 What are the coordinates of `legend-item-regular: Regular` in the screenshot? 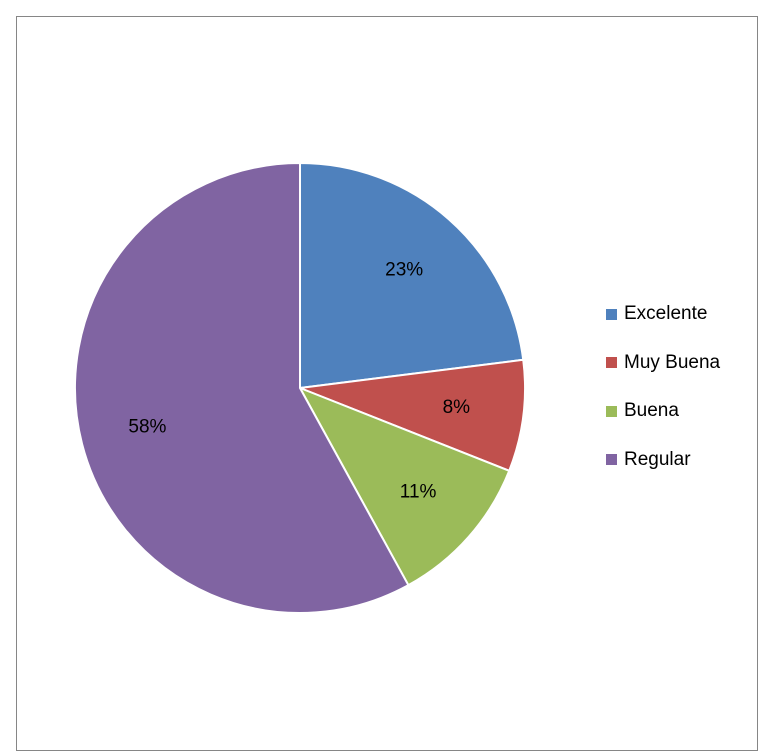 It's located at (681, 460).